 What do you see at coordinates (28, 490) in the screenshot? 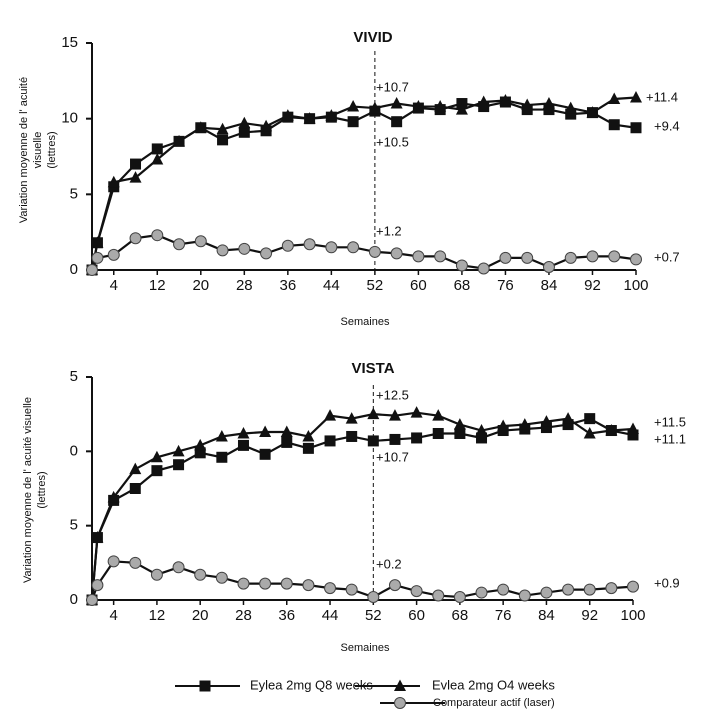
I see `y-axis-label: Variation moyenne de l' acuité visuelle` at bounding box center [28, 490].